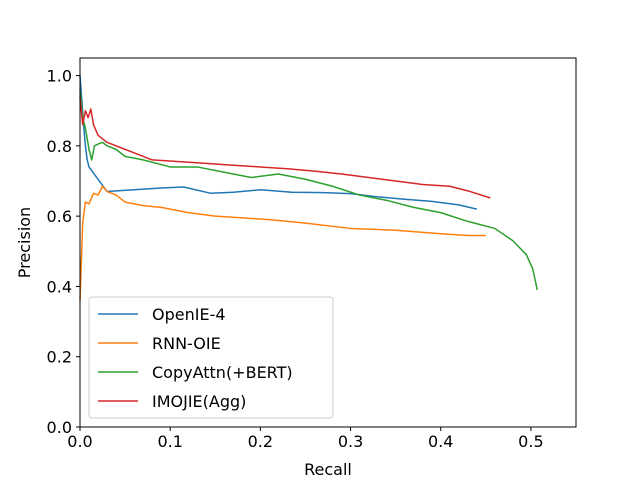 The image size is (640, 480). I want to click on y-tick-label: 0.8, so click(59, 146).